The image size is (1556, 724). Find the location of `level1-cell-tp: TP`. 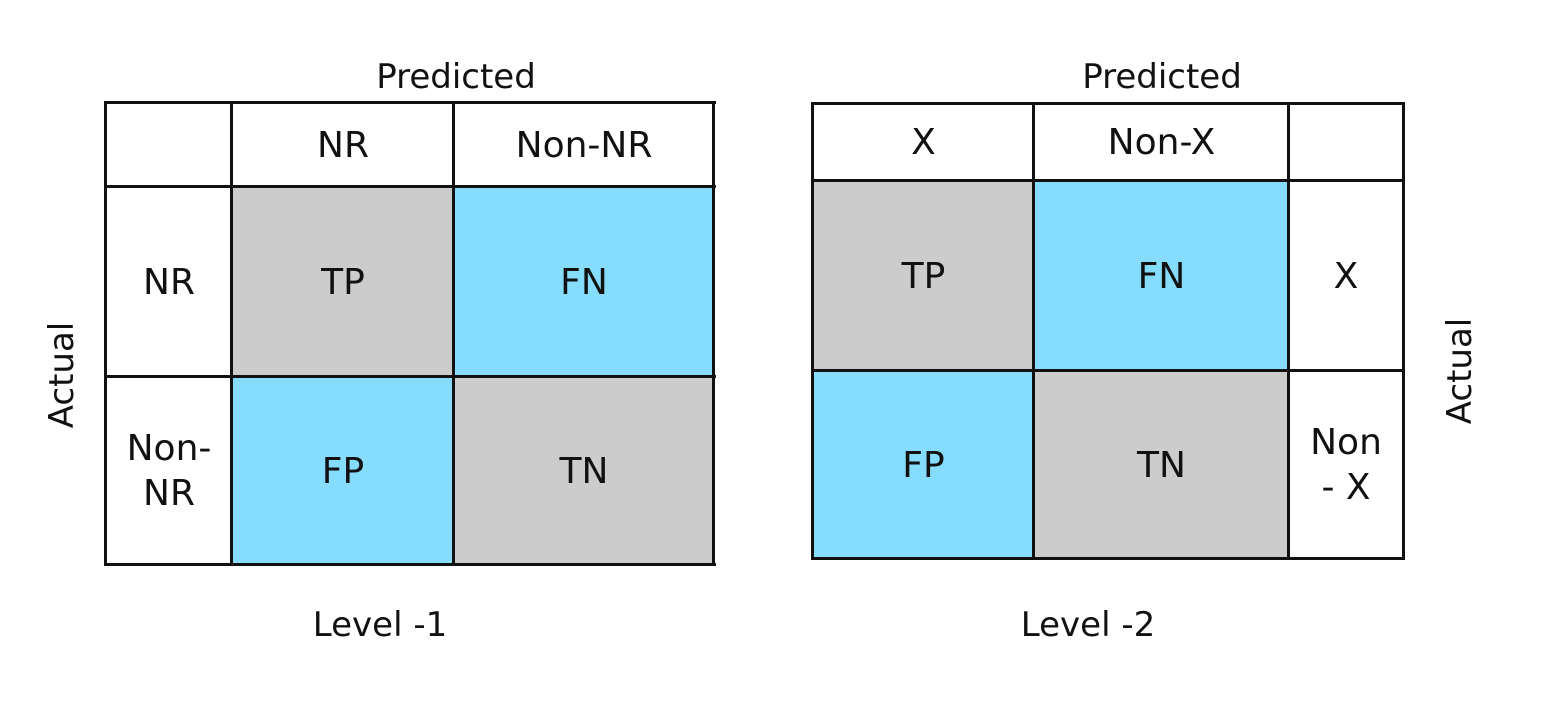

level1-cell-tp: TP is located at coordinates (343, 282).